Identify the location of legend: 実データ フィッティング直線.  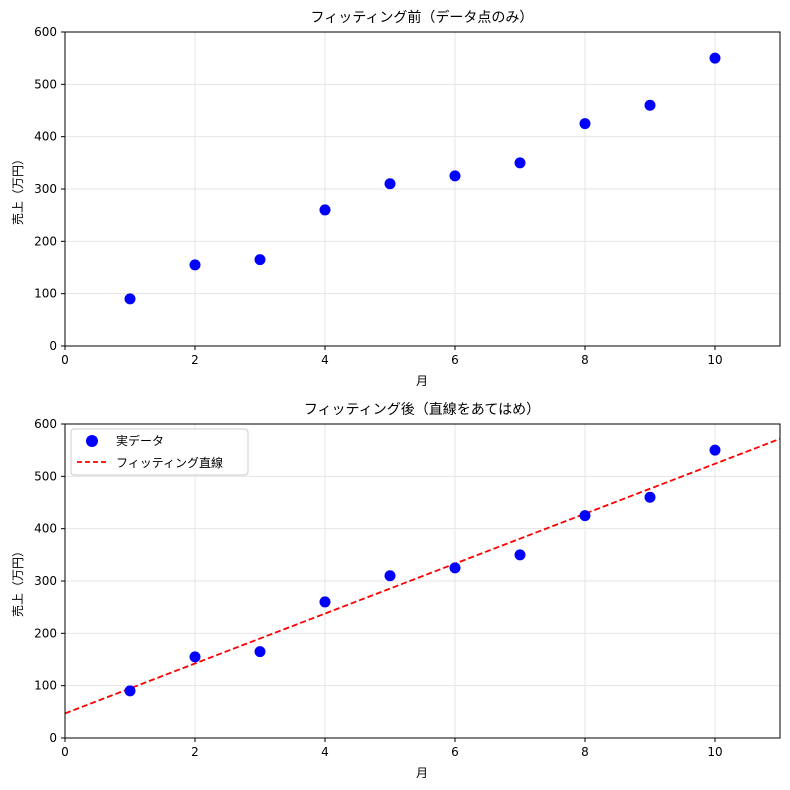
(159, 452).